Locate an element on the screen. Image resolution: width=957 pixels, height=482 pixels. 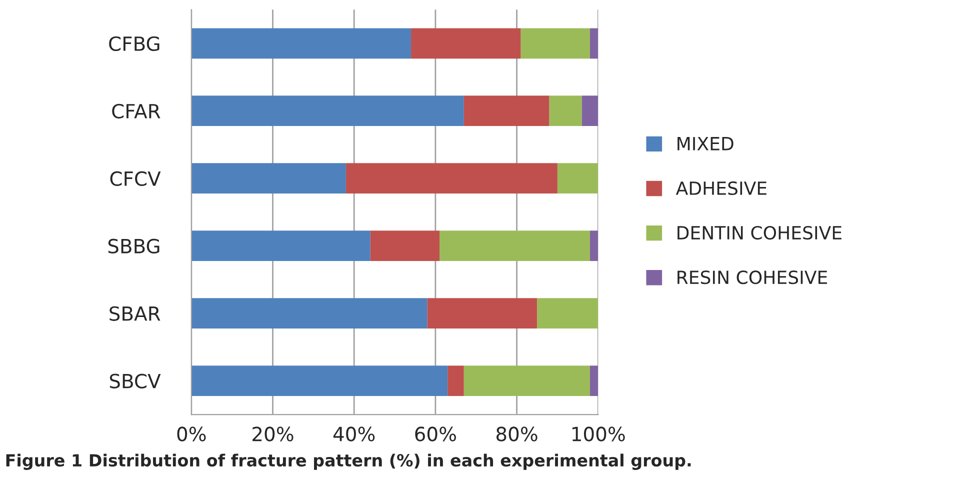
y-tick-label: SBBG is located at coordinates (134, 246).